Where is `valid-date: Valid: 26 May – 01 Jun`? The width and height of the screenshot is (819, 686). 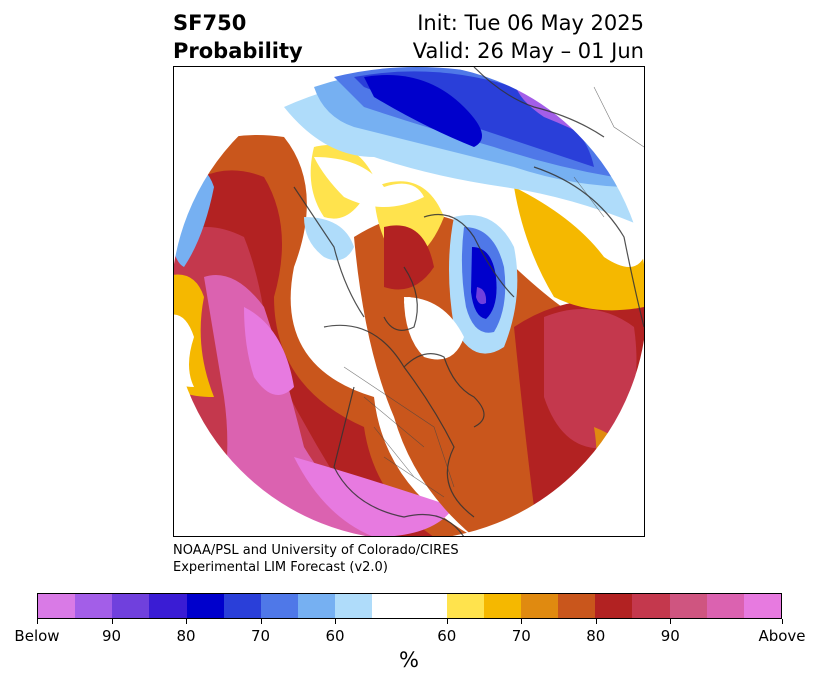 valid-date: Valid: 26 May – 01 Jun is located at coordinates (528, 51).